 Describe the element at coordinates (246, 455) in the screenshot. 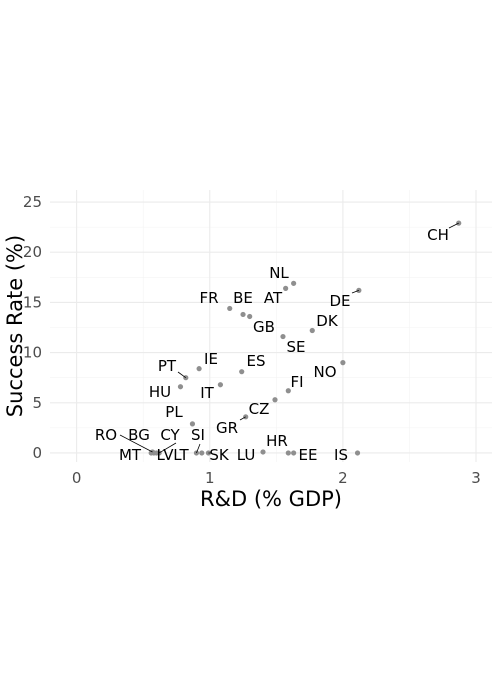

I see `label-lu: LU` at that location.